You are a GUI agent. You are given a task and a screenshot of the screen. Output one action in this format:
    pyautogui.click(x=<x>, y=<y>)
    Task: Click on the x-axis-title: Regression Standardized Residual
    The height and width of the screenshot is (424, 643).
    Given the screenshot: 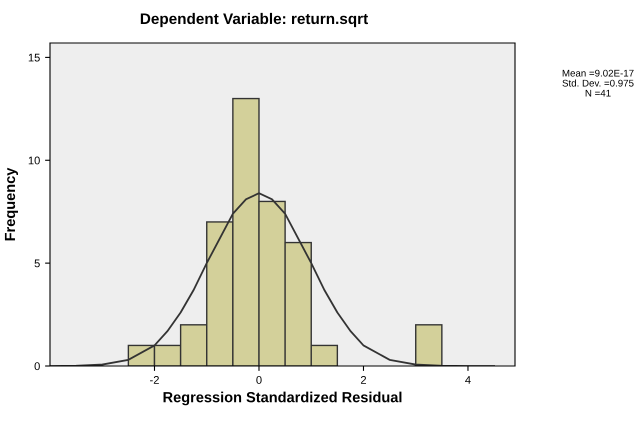 What is the action you would take?
    pyautogui.click(x=283, y=399)
    